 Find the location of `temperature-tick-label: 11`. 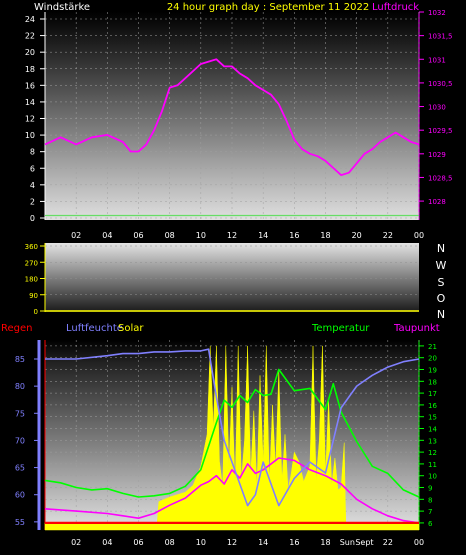

temperature-tick-label: 11 is located at coordinates (432, 465).